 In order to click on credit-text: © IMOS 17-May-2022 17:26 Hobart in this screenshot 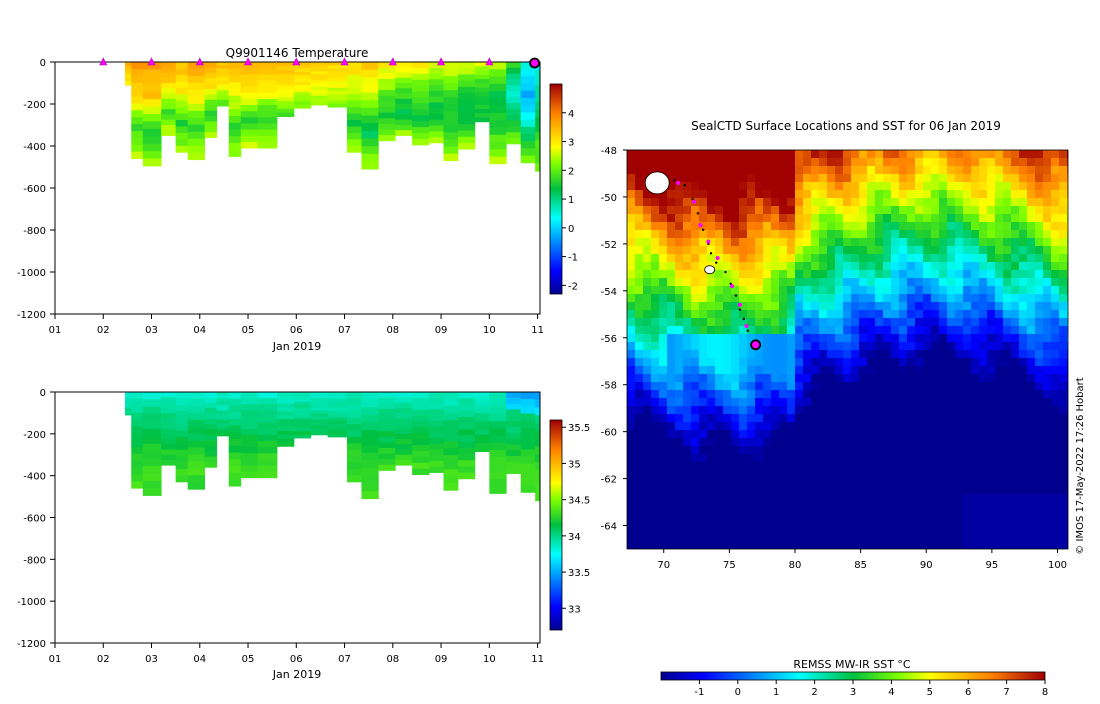, I will do `click(1080, 465)`.